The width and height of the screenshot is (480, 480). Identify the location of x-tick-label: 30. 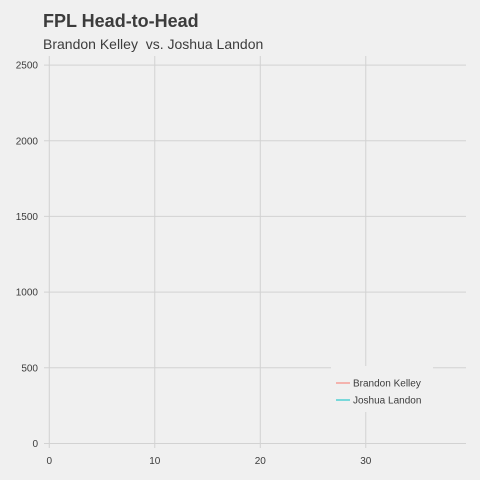
(366, 461).